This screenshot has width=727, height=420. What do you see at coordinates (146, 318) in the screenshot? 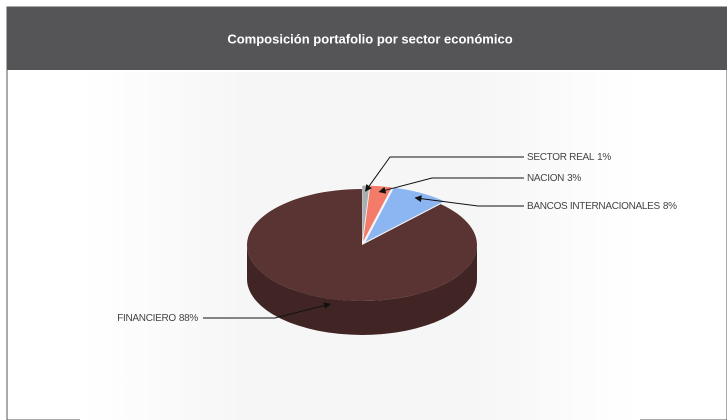
I see `category-label: FINANCIERO` at bounding box center [146, 318].